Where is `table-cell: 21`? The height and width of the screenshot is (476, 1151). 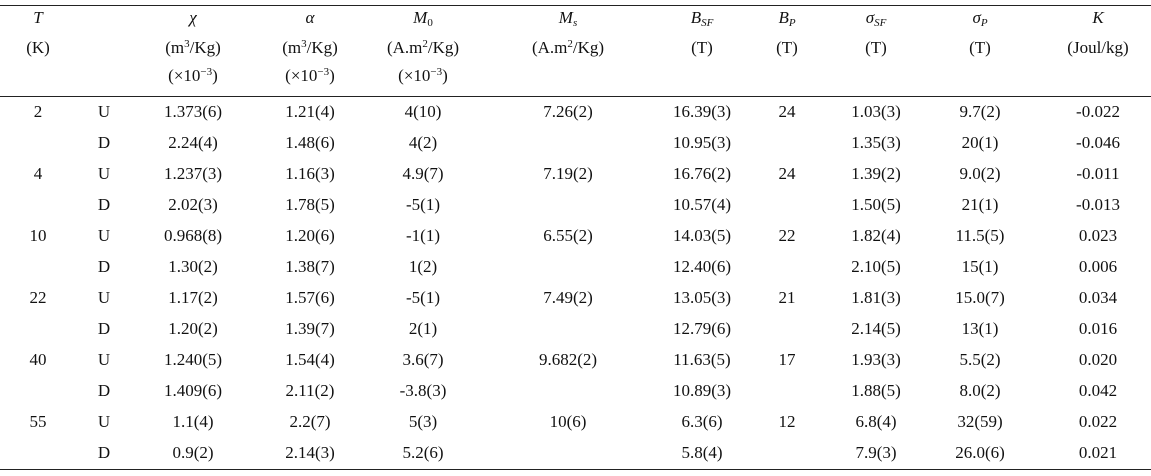
table-cell: 21 is located at coordinates (787, 297).